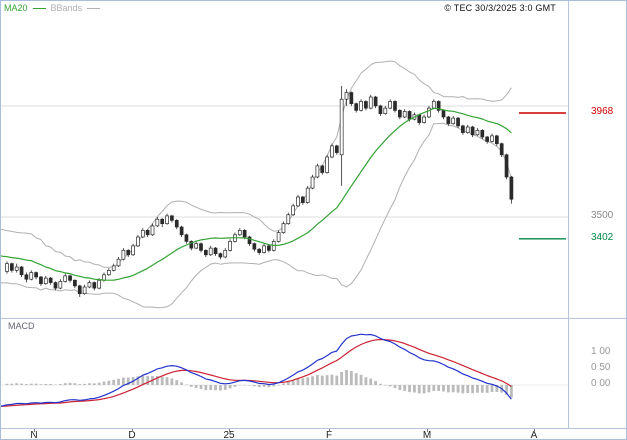  What do you see at coordinates (500, 8) in the screenshot?
I see `copyright-timestamp: © TEC 30/3/2025 3:0 GMT` at bounding box center [500, 8].